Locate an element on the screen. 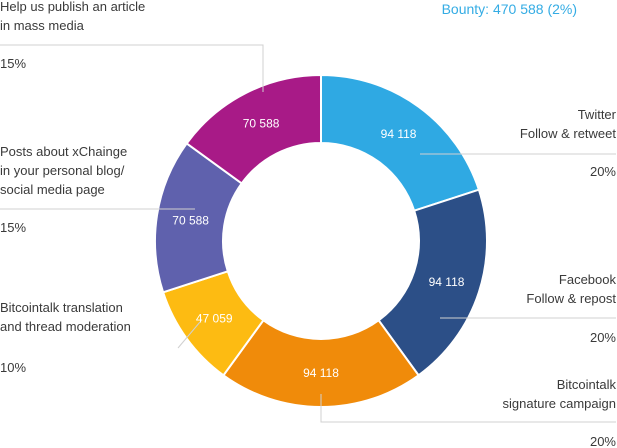 Image resolution: width=617 pixels, height=448 pixels. slice-category-label: Help us publish an article in mass media is located at coordinates (72, 16).